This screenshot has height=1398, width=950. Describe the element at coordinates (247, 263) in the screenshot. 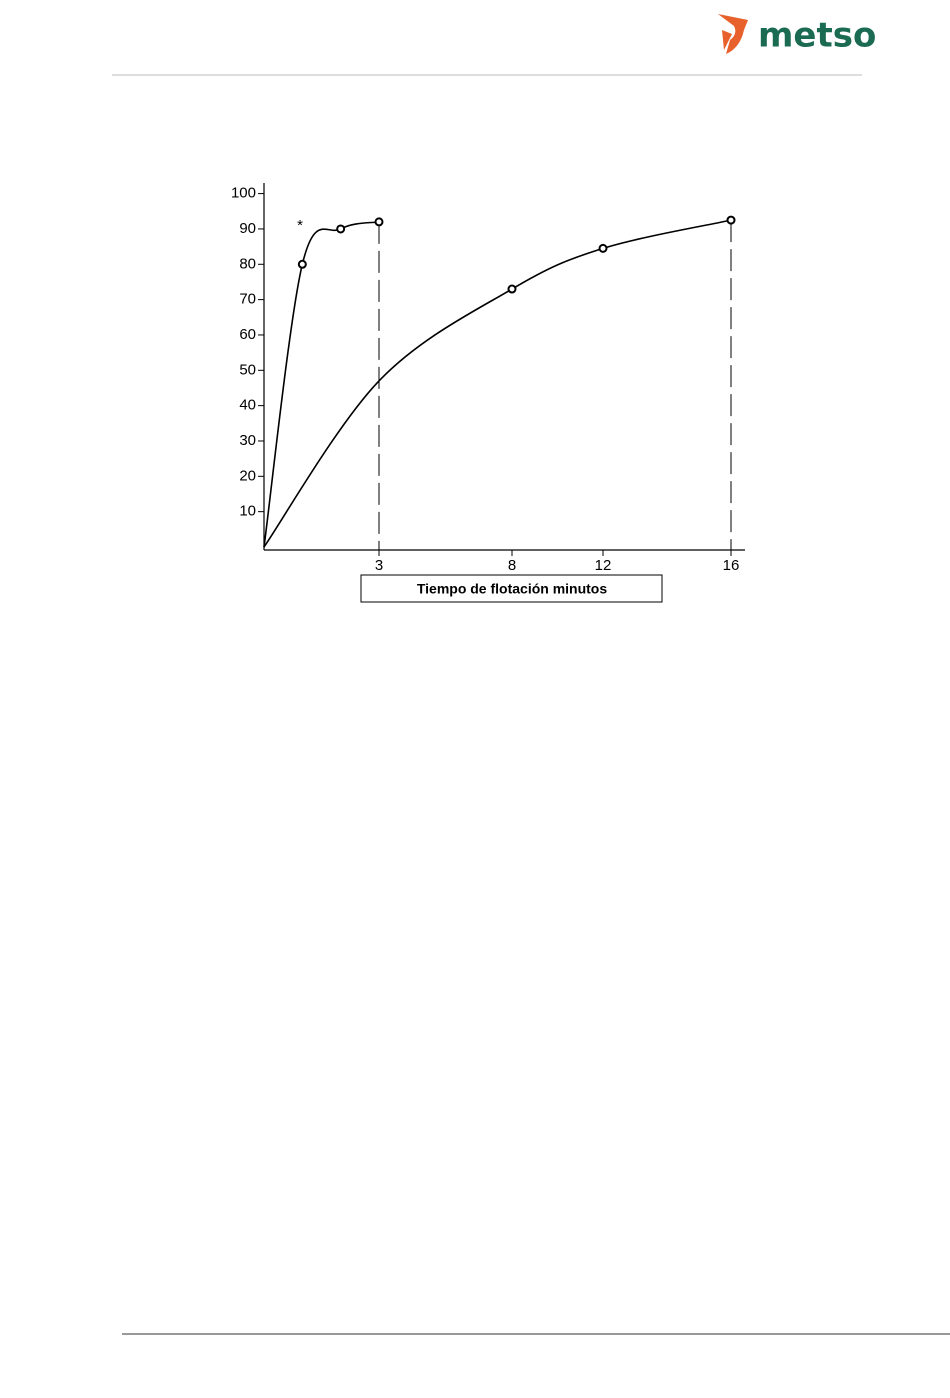

I see `y-tick-label: 80` at that location.